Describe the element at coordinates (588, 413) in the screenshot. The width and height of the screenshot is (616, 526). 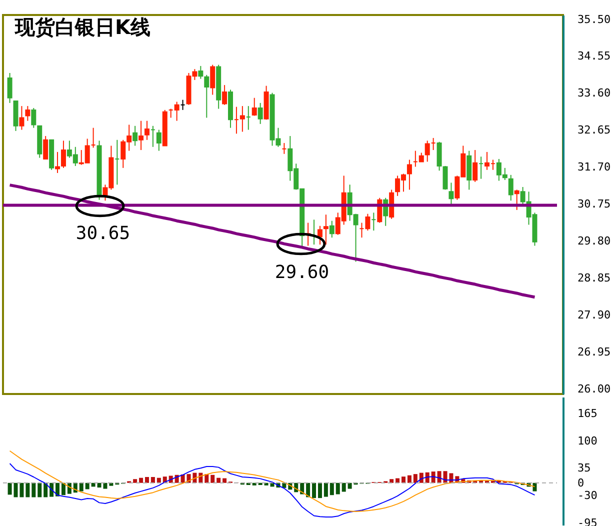
I see `y-tick-label: 165` at that location.